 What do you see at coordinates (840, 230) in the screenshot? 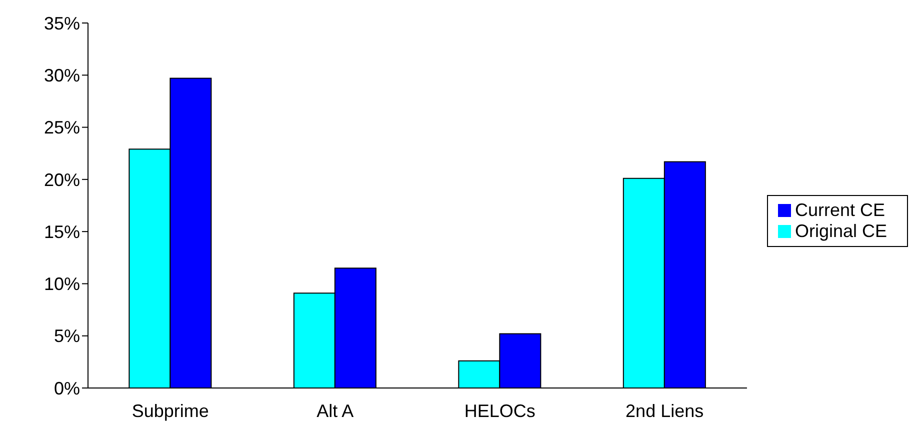
I see `legend-label: Original CE` at bounding box center [840, 230].